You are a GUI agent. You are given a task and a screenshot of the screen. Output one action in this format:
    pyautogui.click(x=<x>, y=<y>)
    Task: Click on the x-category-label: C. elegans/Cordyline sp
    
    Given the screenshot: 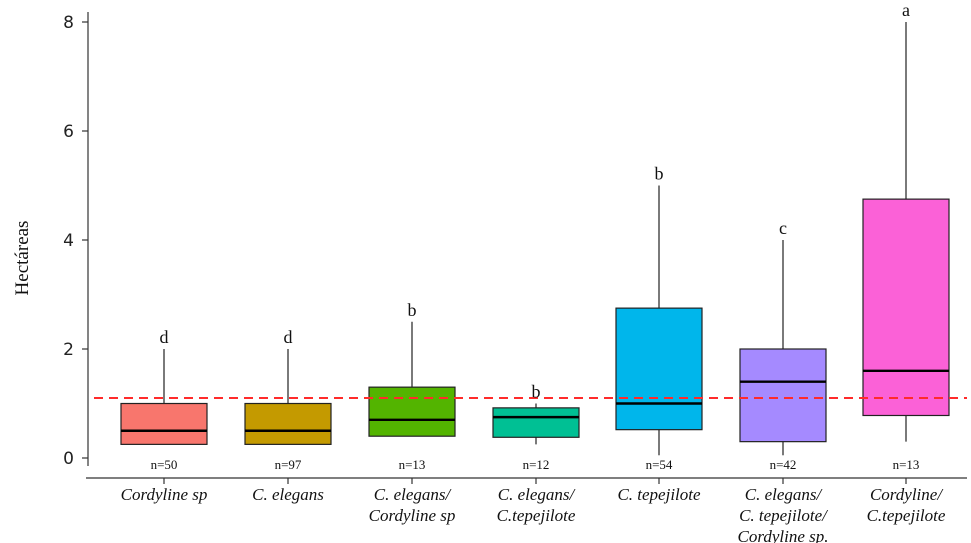 What is the action you would take?
    pyautogui.click(x=412, y=505)
    